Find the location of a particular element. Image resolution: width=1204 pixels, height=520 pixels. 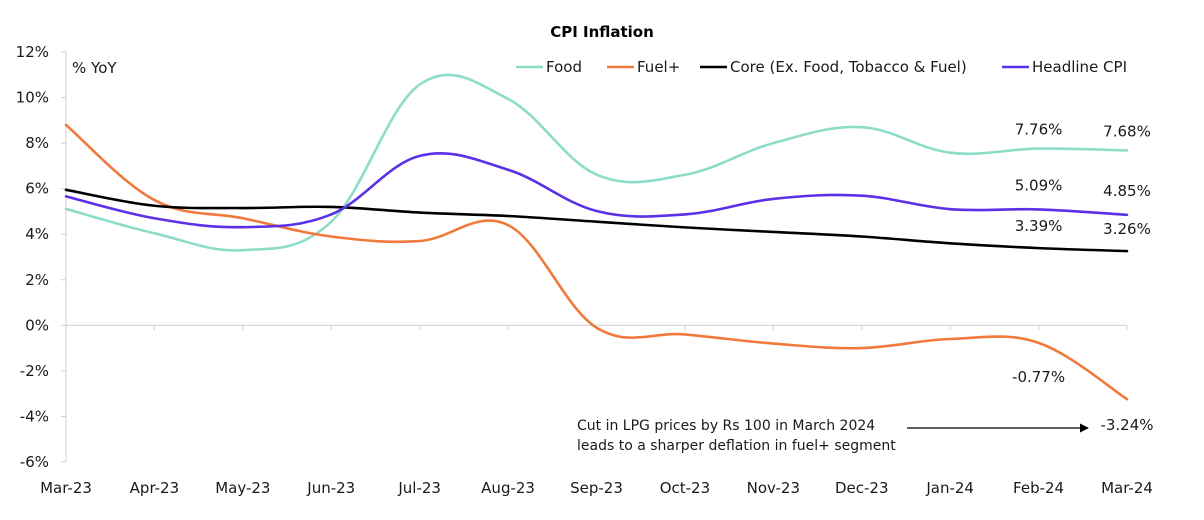

y-tick-label: -4% is located at coordinates (34, 416).